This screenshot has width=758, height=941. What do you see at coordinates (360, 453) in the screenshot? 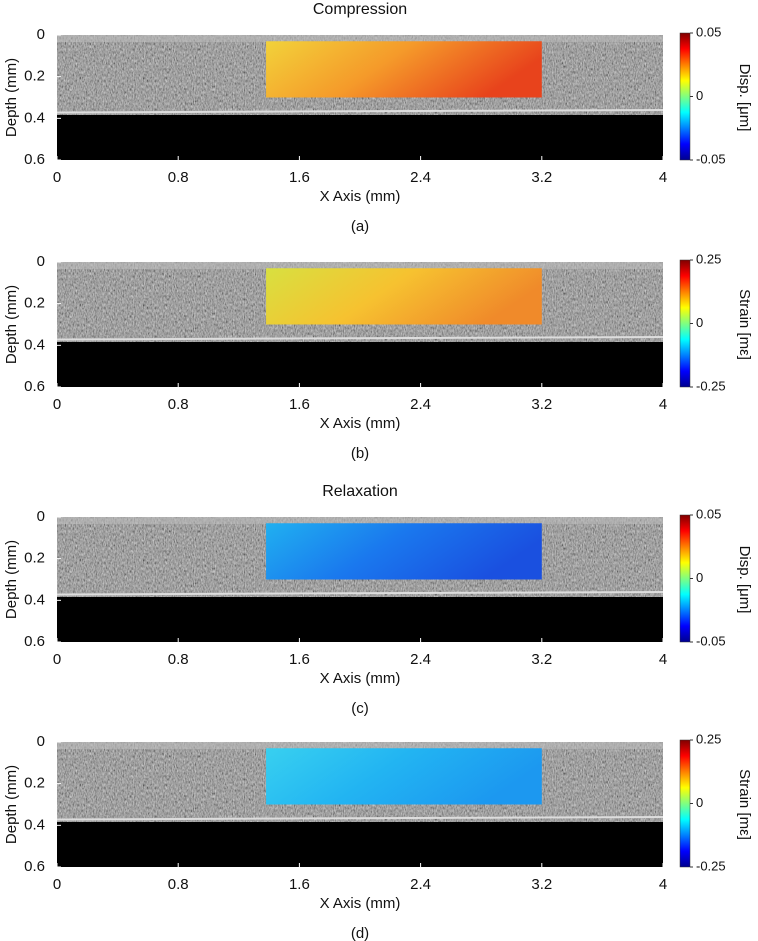
I see `caption: (b)` at bounding box center [360, 453].